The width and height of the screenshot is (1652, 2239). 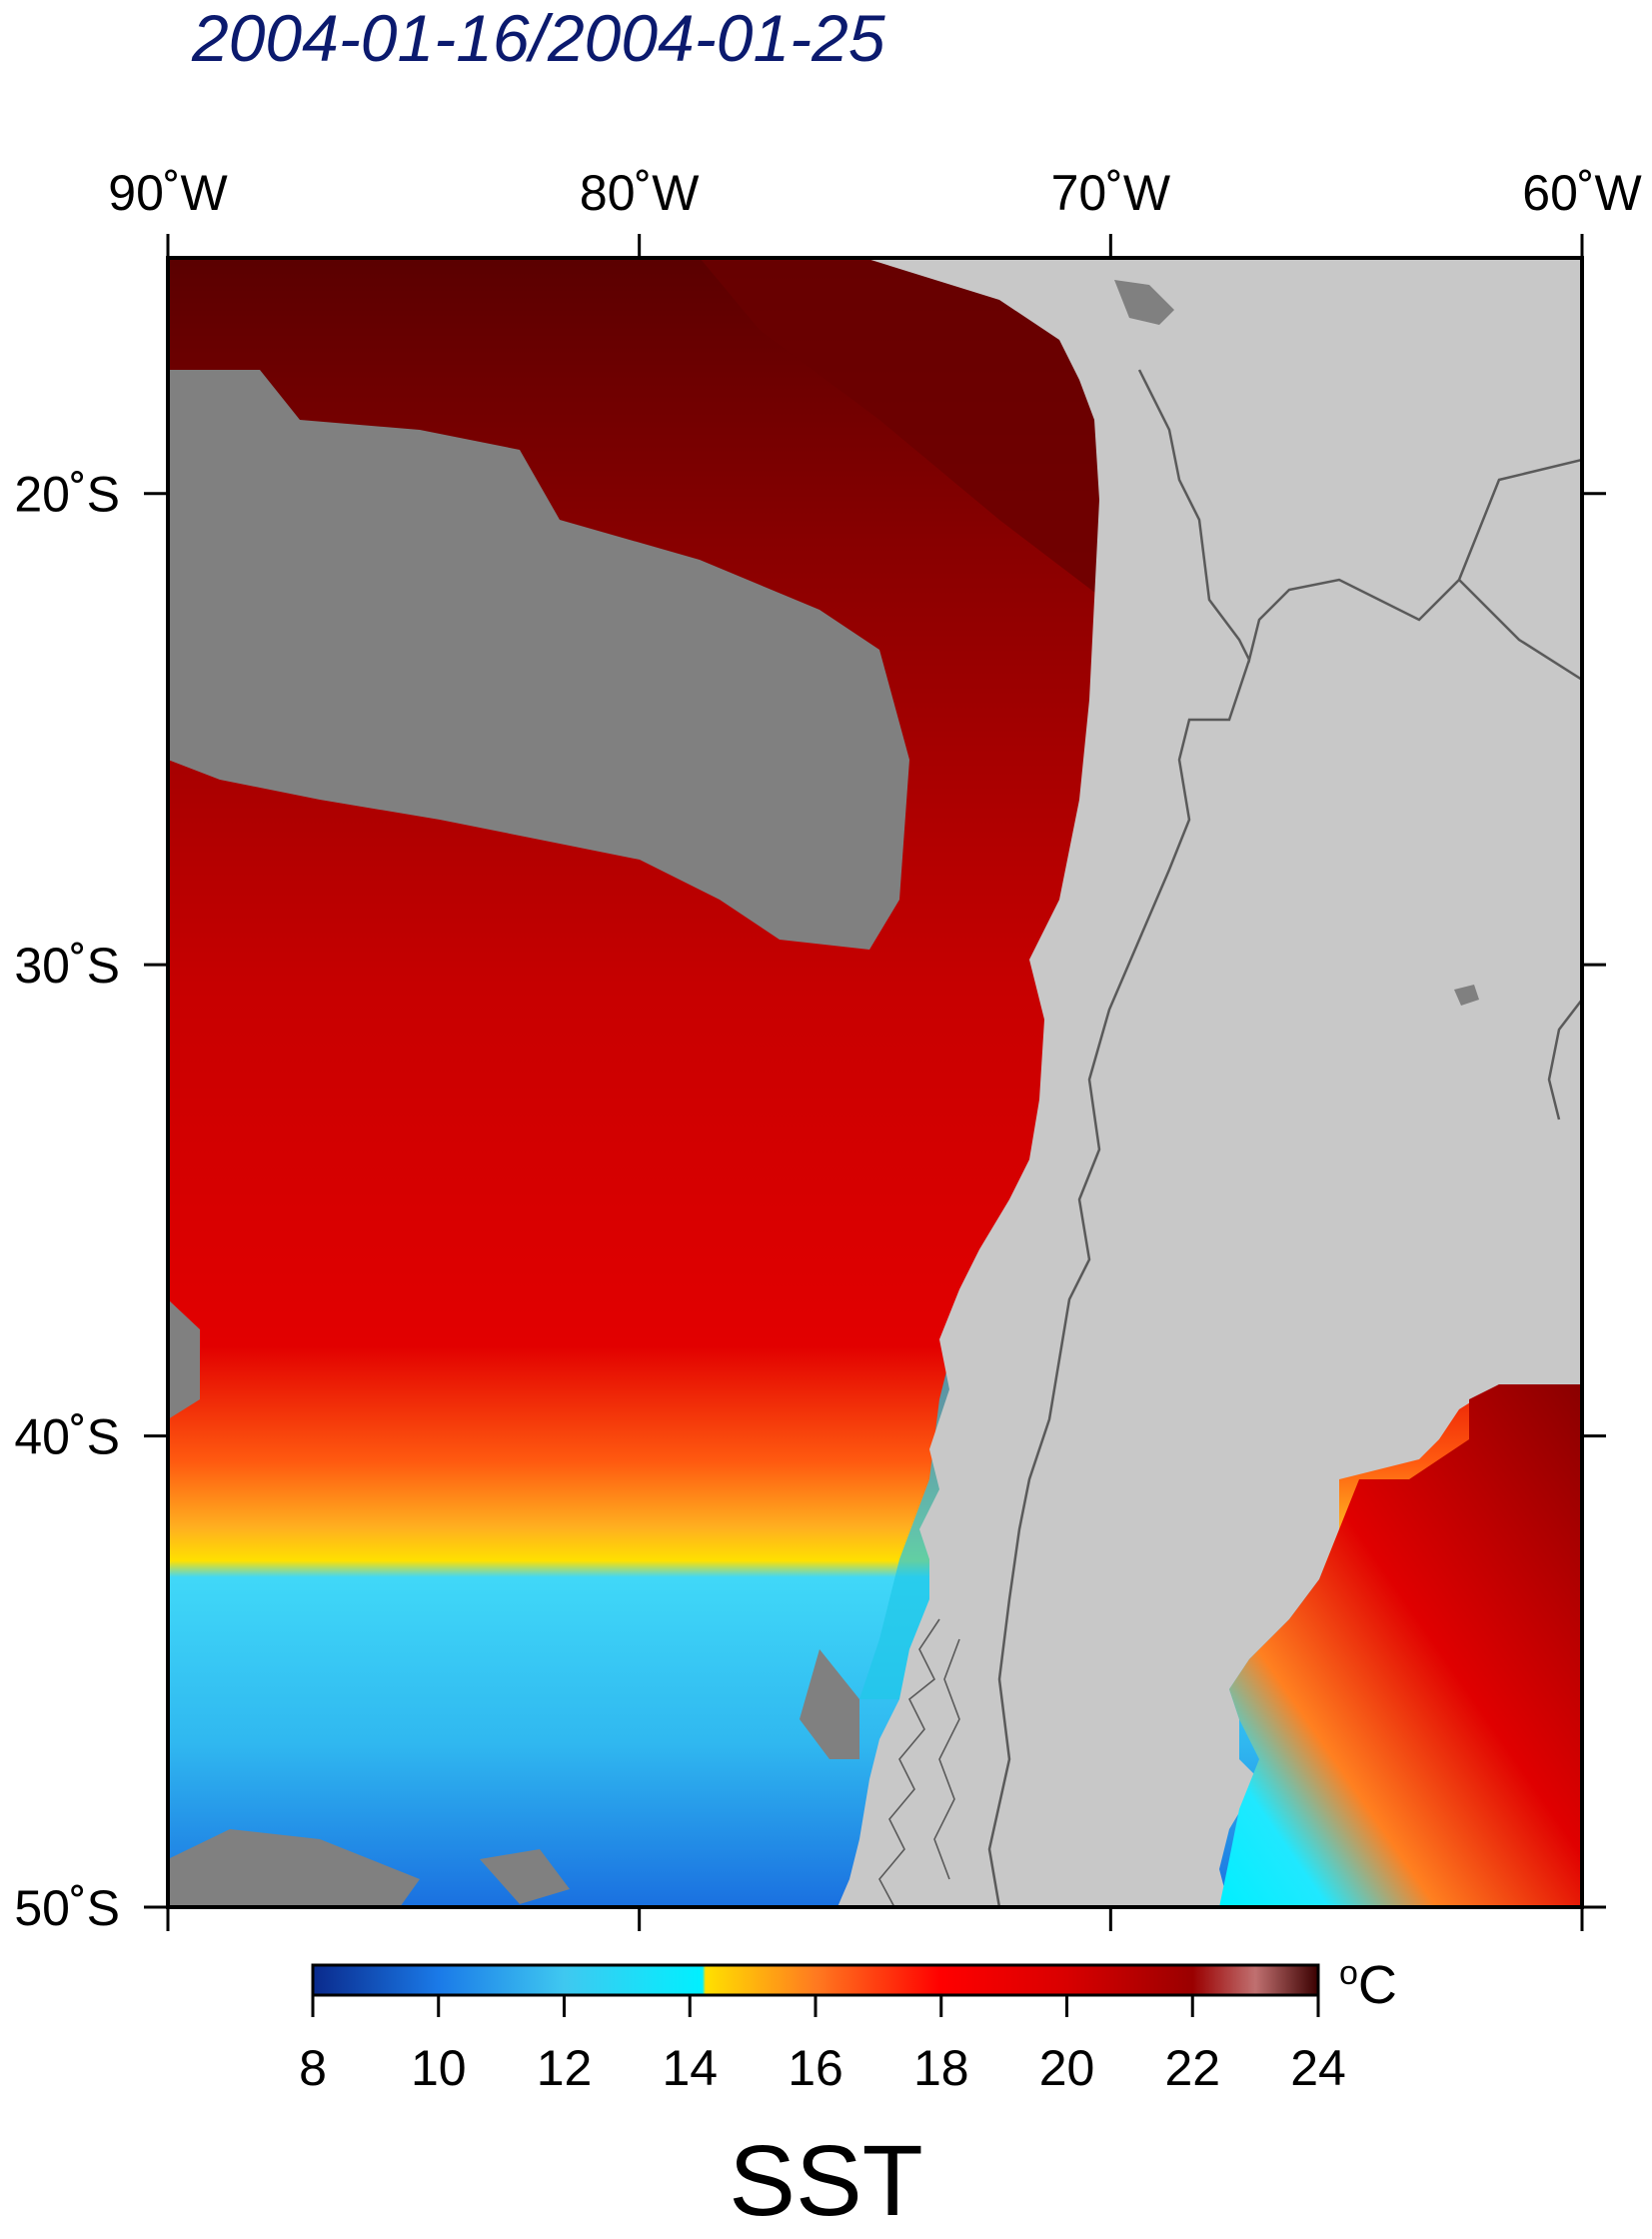 What do you see at coordinates (313, 2068) in the screenshot?
I see `colorbar-tick-label-0: 8` at bounding box center [313, 2068].